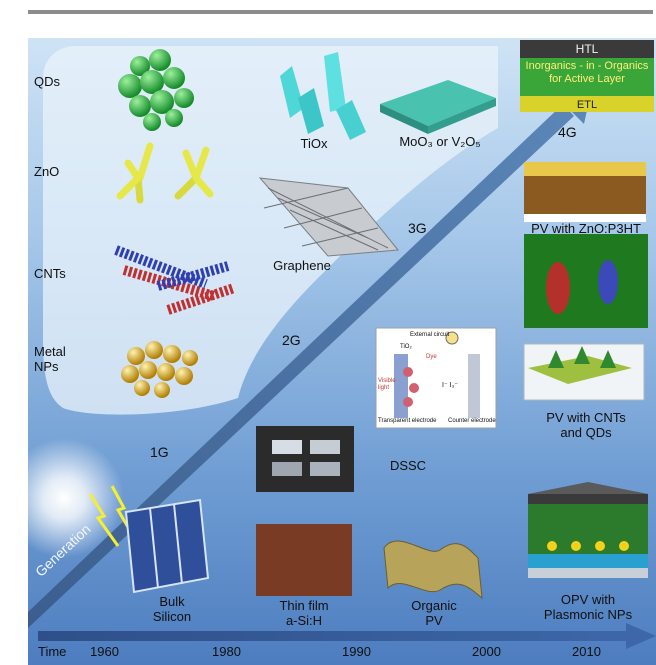 The height and width of the screenshot is (665, 656). What do you see at coordinates (588, 530) in the screenshot?
I see `opv-plasmonic-device` at bounding box center [588, 530].